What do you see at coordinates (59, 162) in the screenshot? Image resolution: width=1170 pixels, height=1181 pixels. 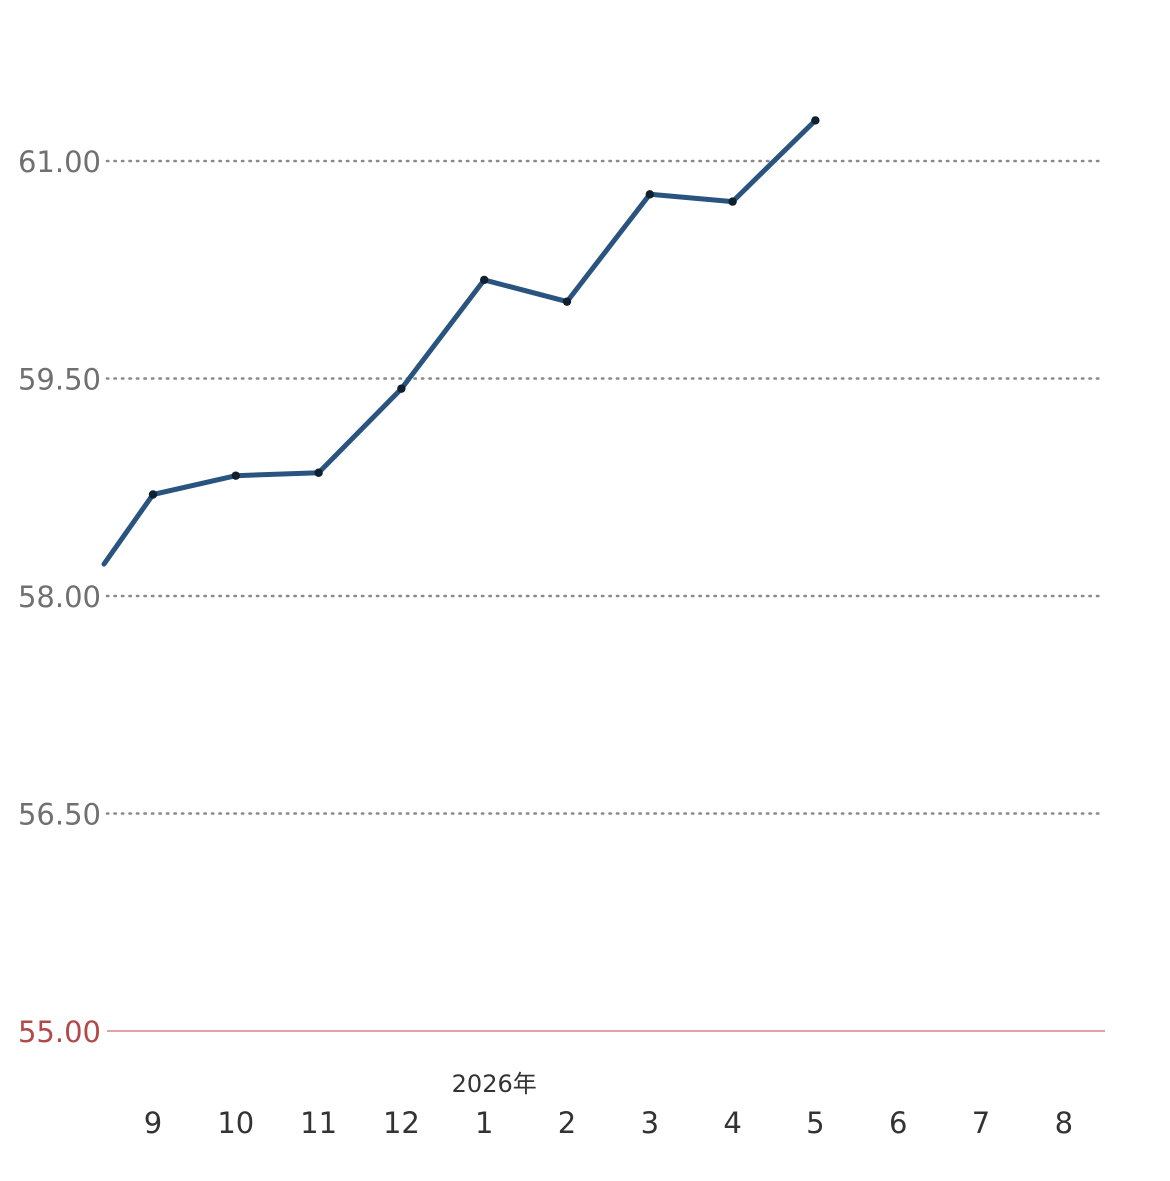 I see `y-tick-label: 61.00` at bounding box center [59, 162].